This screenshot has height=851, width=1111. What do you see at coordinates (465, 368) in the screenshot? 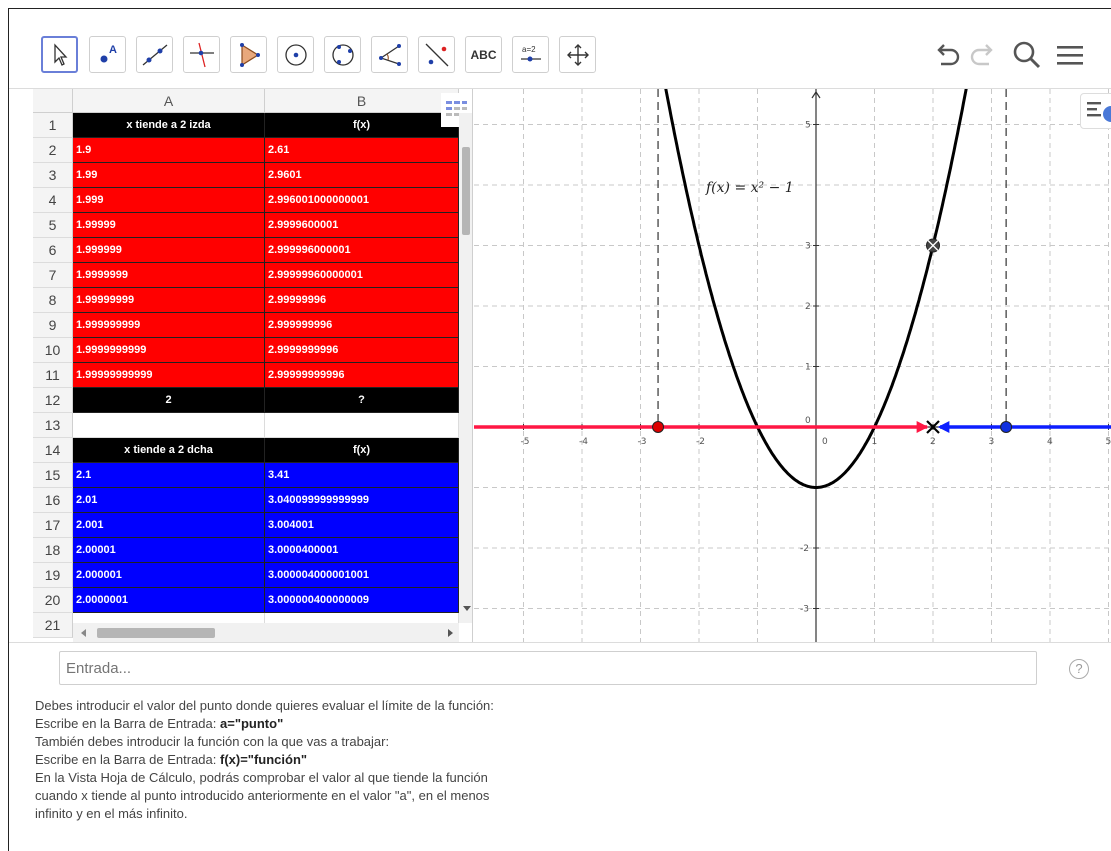
I see `vertical-scrollbar` at bounding box center [465, 368].